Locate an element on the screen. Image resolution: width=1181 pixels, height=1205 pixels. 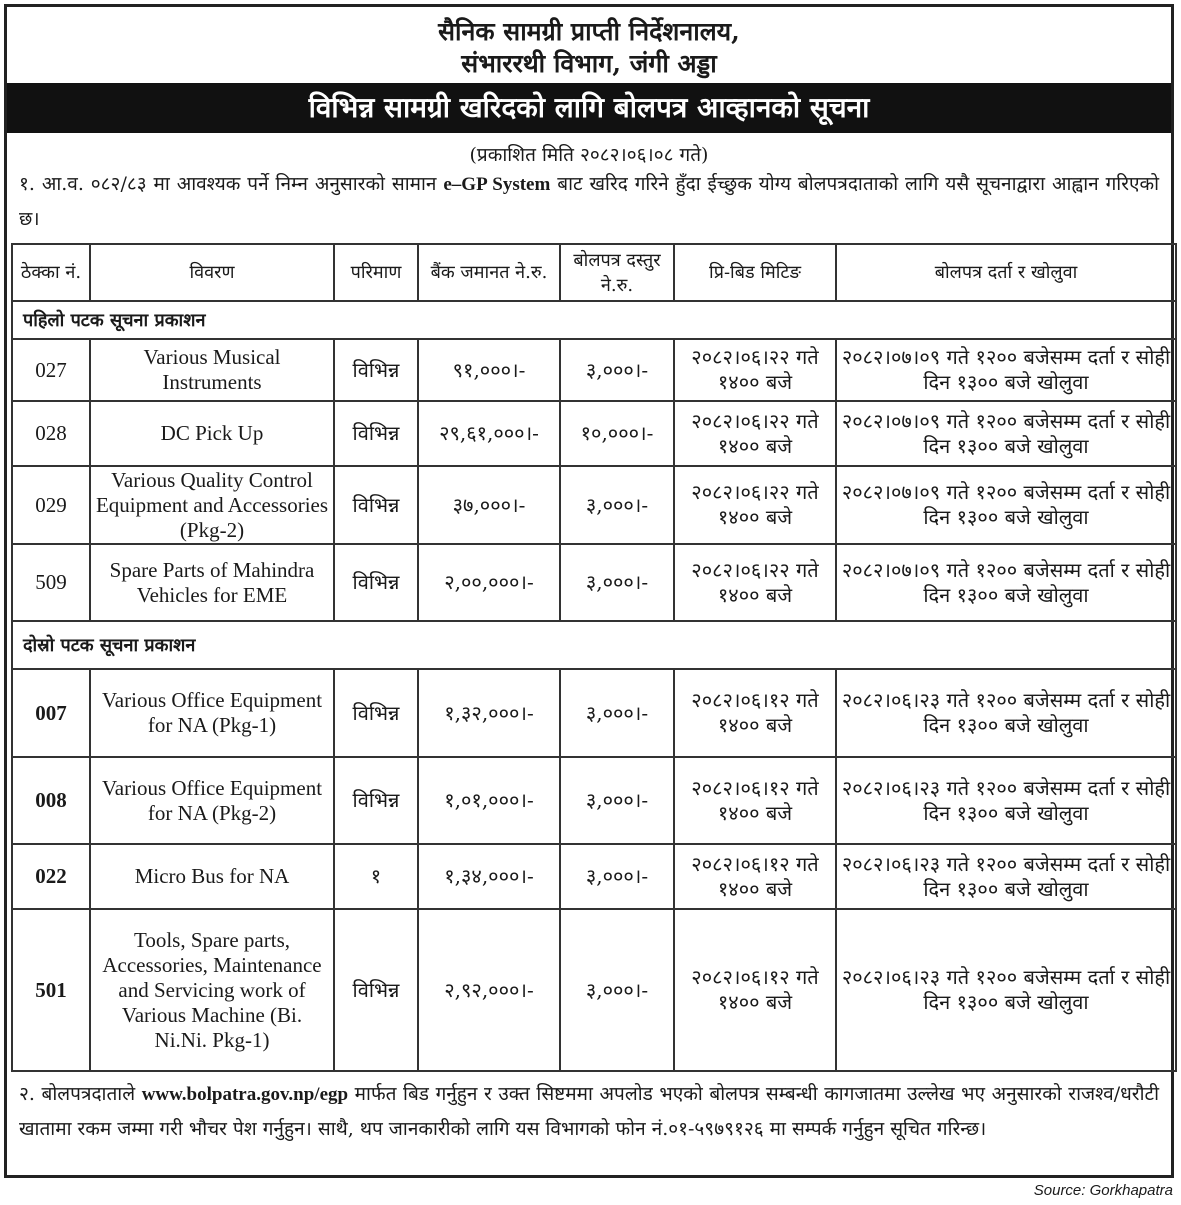
section-row: पहिलो पटक सूचना प्रकाशन is located at coordinates (594, 320).